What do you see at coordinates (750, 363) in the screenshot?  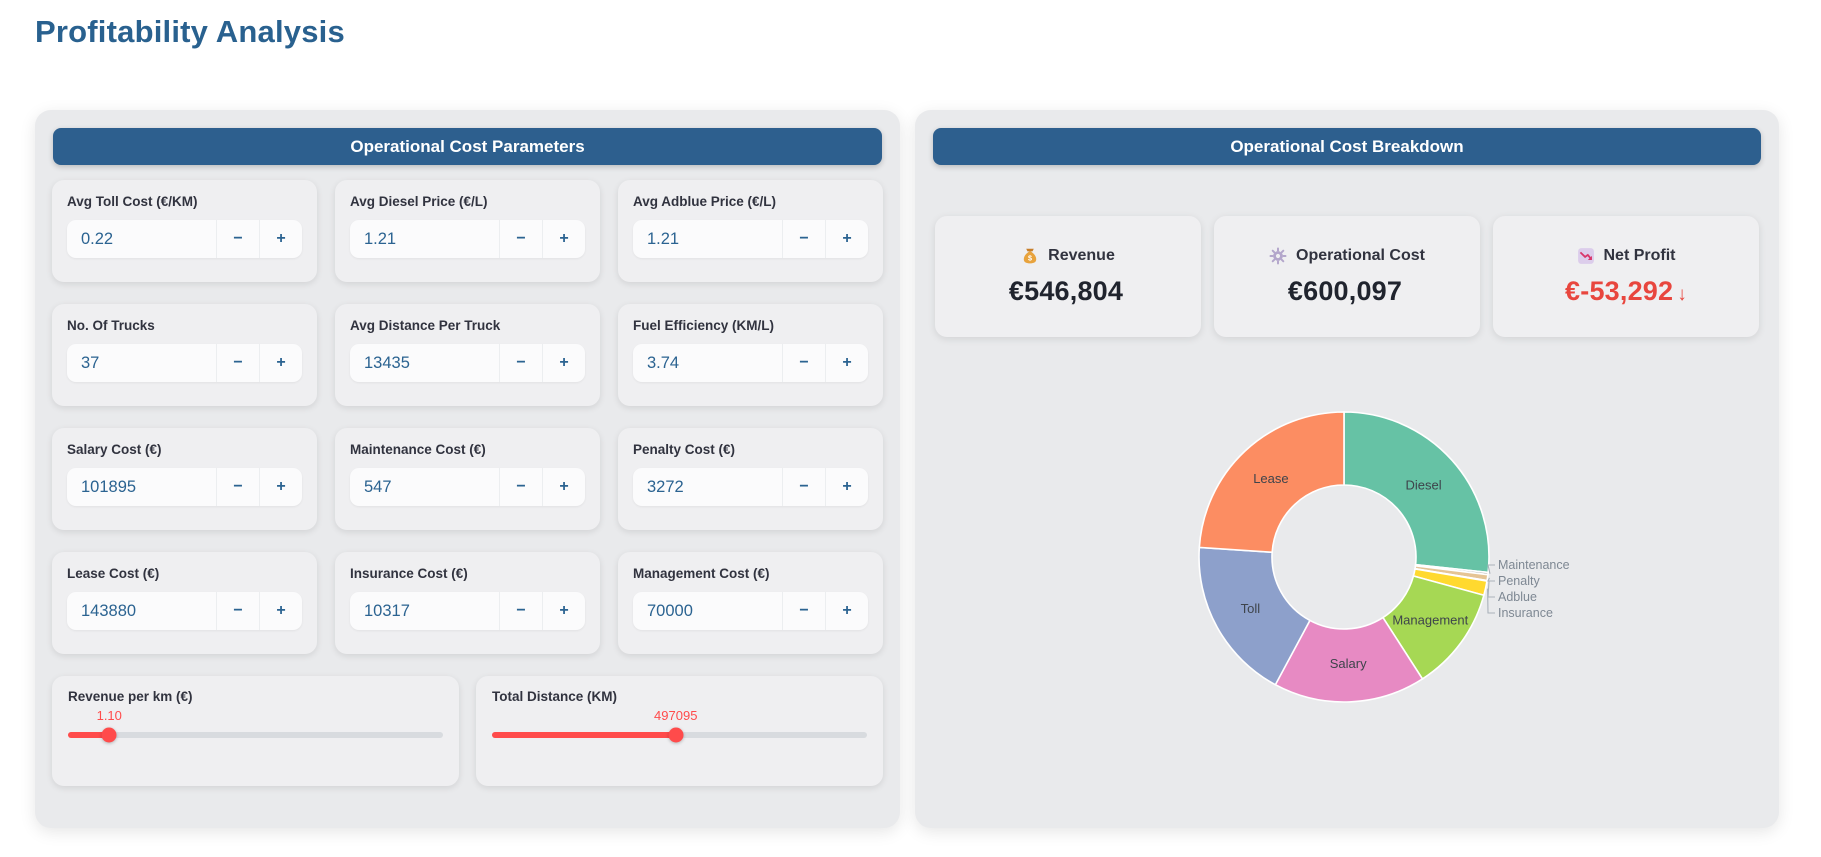 I see `number-input: 3.74 − +` at bounding box center [750, 363].